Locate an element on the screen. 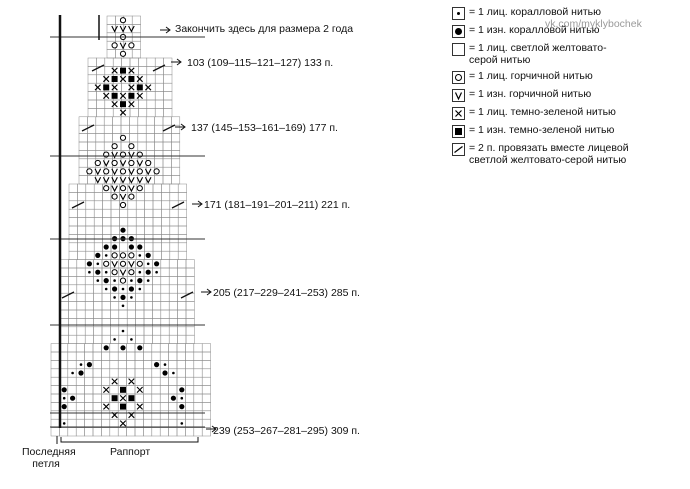 This screenshot has height=489, width=690. legend-text: = 1 изн. горчичной нитью is located at coordinates (530, 94).